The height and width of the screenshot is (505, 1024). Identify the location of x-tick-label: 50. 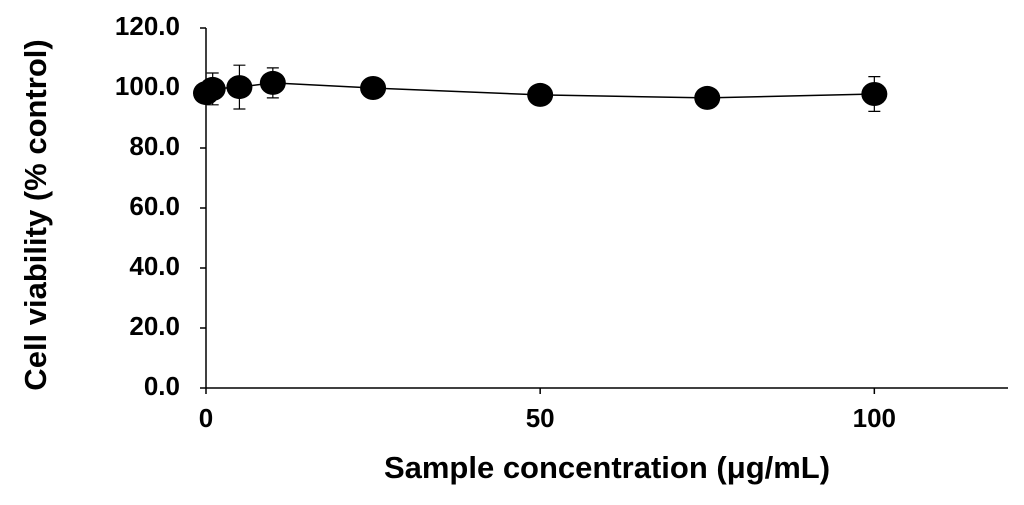
(540, 418).